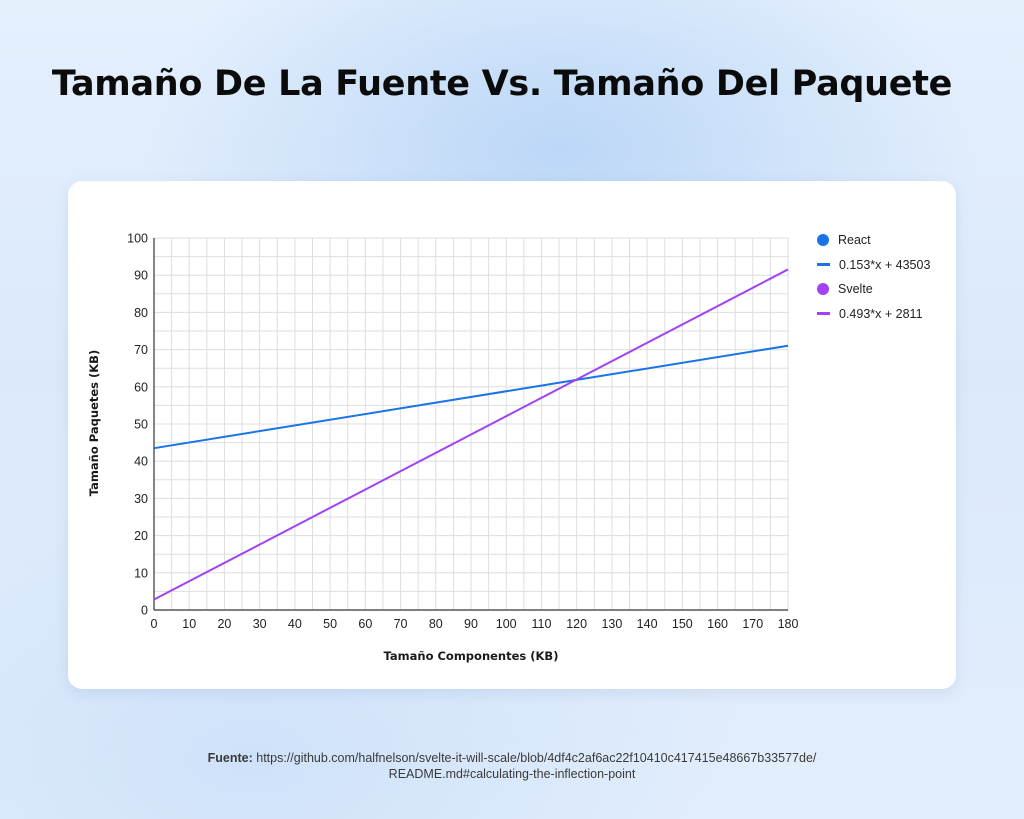  I want to click on y-tick-label: 90, so click(141, 276).